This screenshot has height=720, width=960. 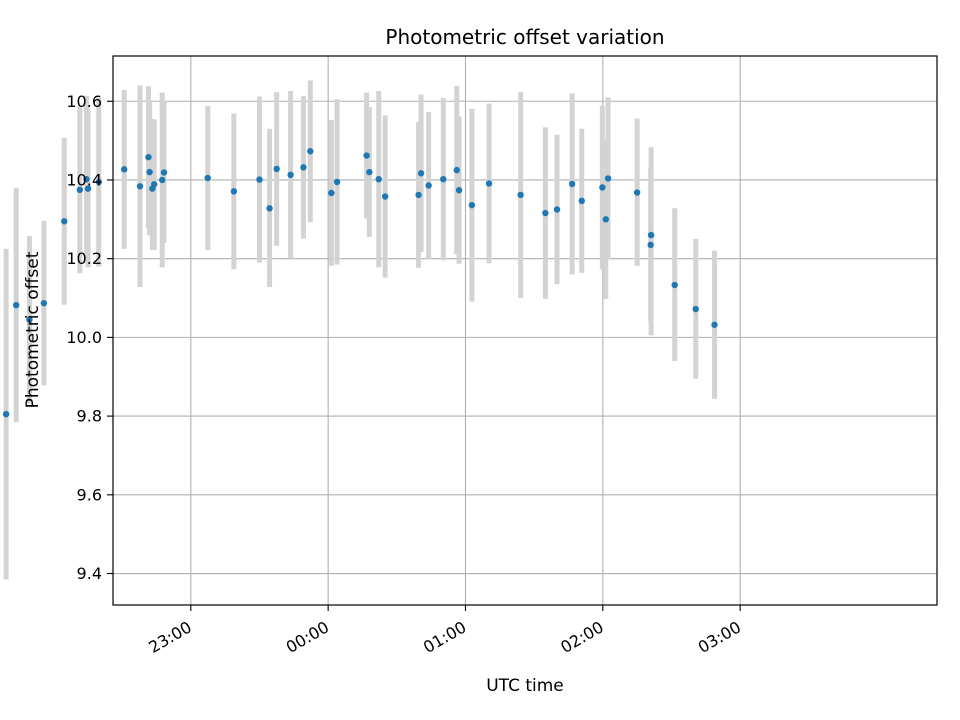 I want to click on y-tick-label: 10.2, so click(x=84, y=258).